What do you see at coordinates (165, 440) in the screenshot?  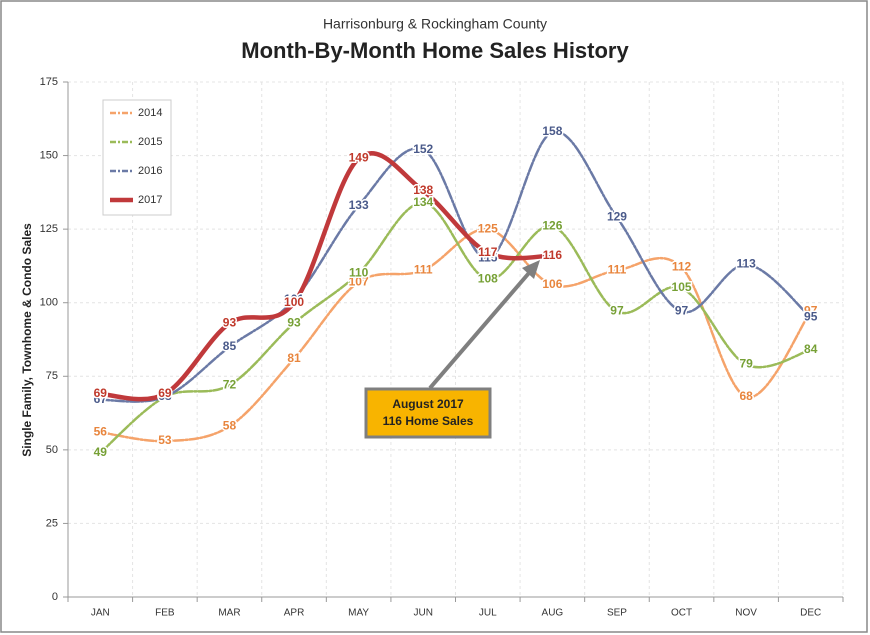 I see `data-label: 53` at bounding box center [165, 440].